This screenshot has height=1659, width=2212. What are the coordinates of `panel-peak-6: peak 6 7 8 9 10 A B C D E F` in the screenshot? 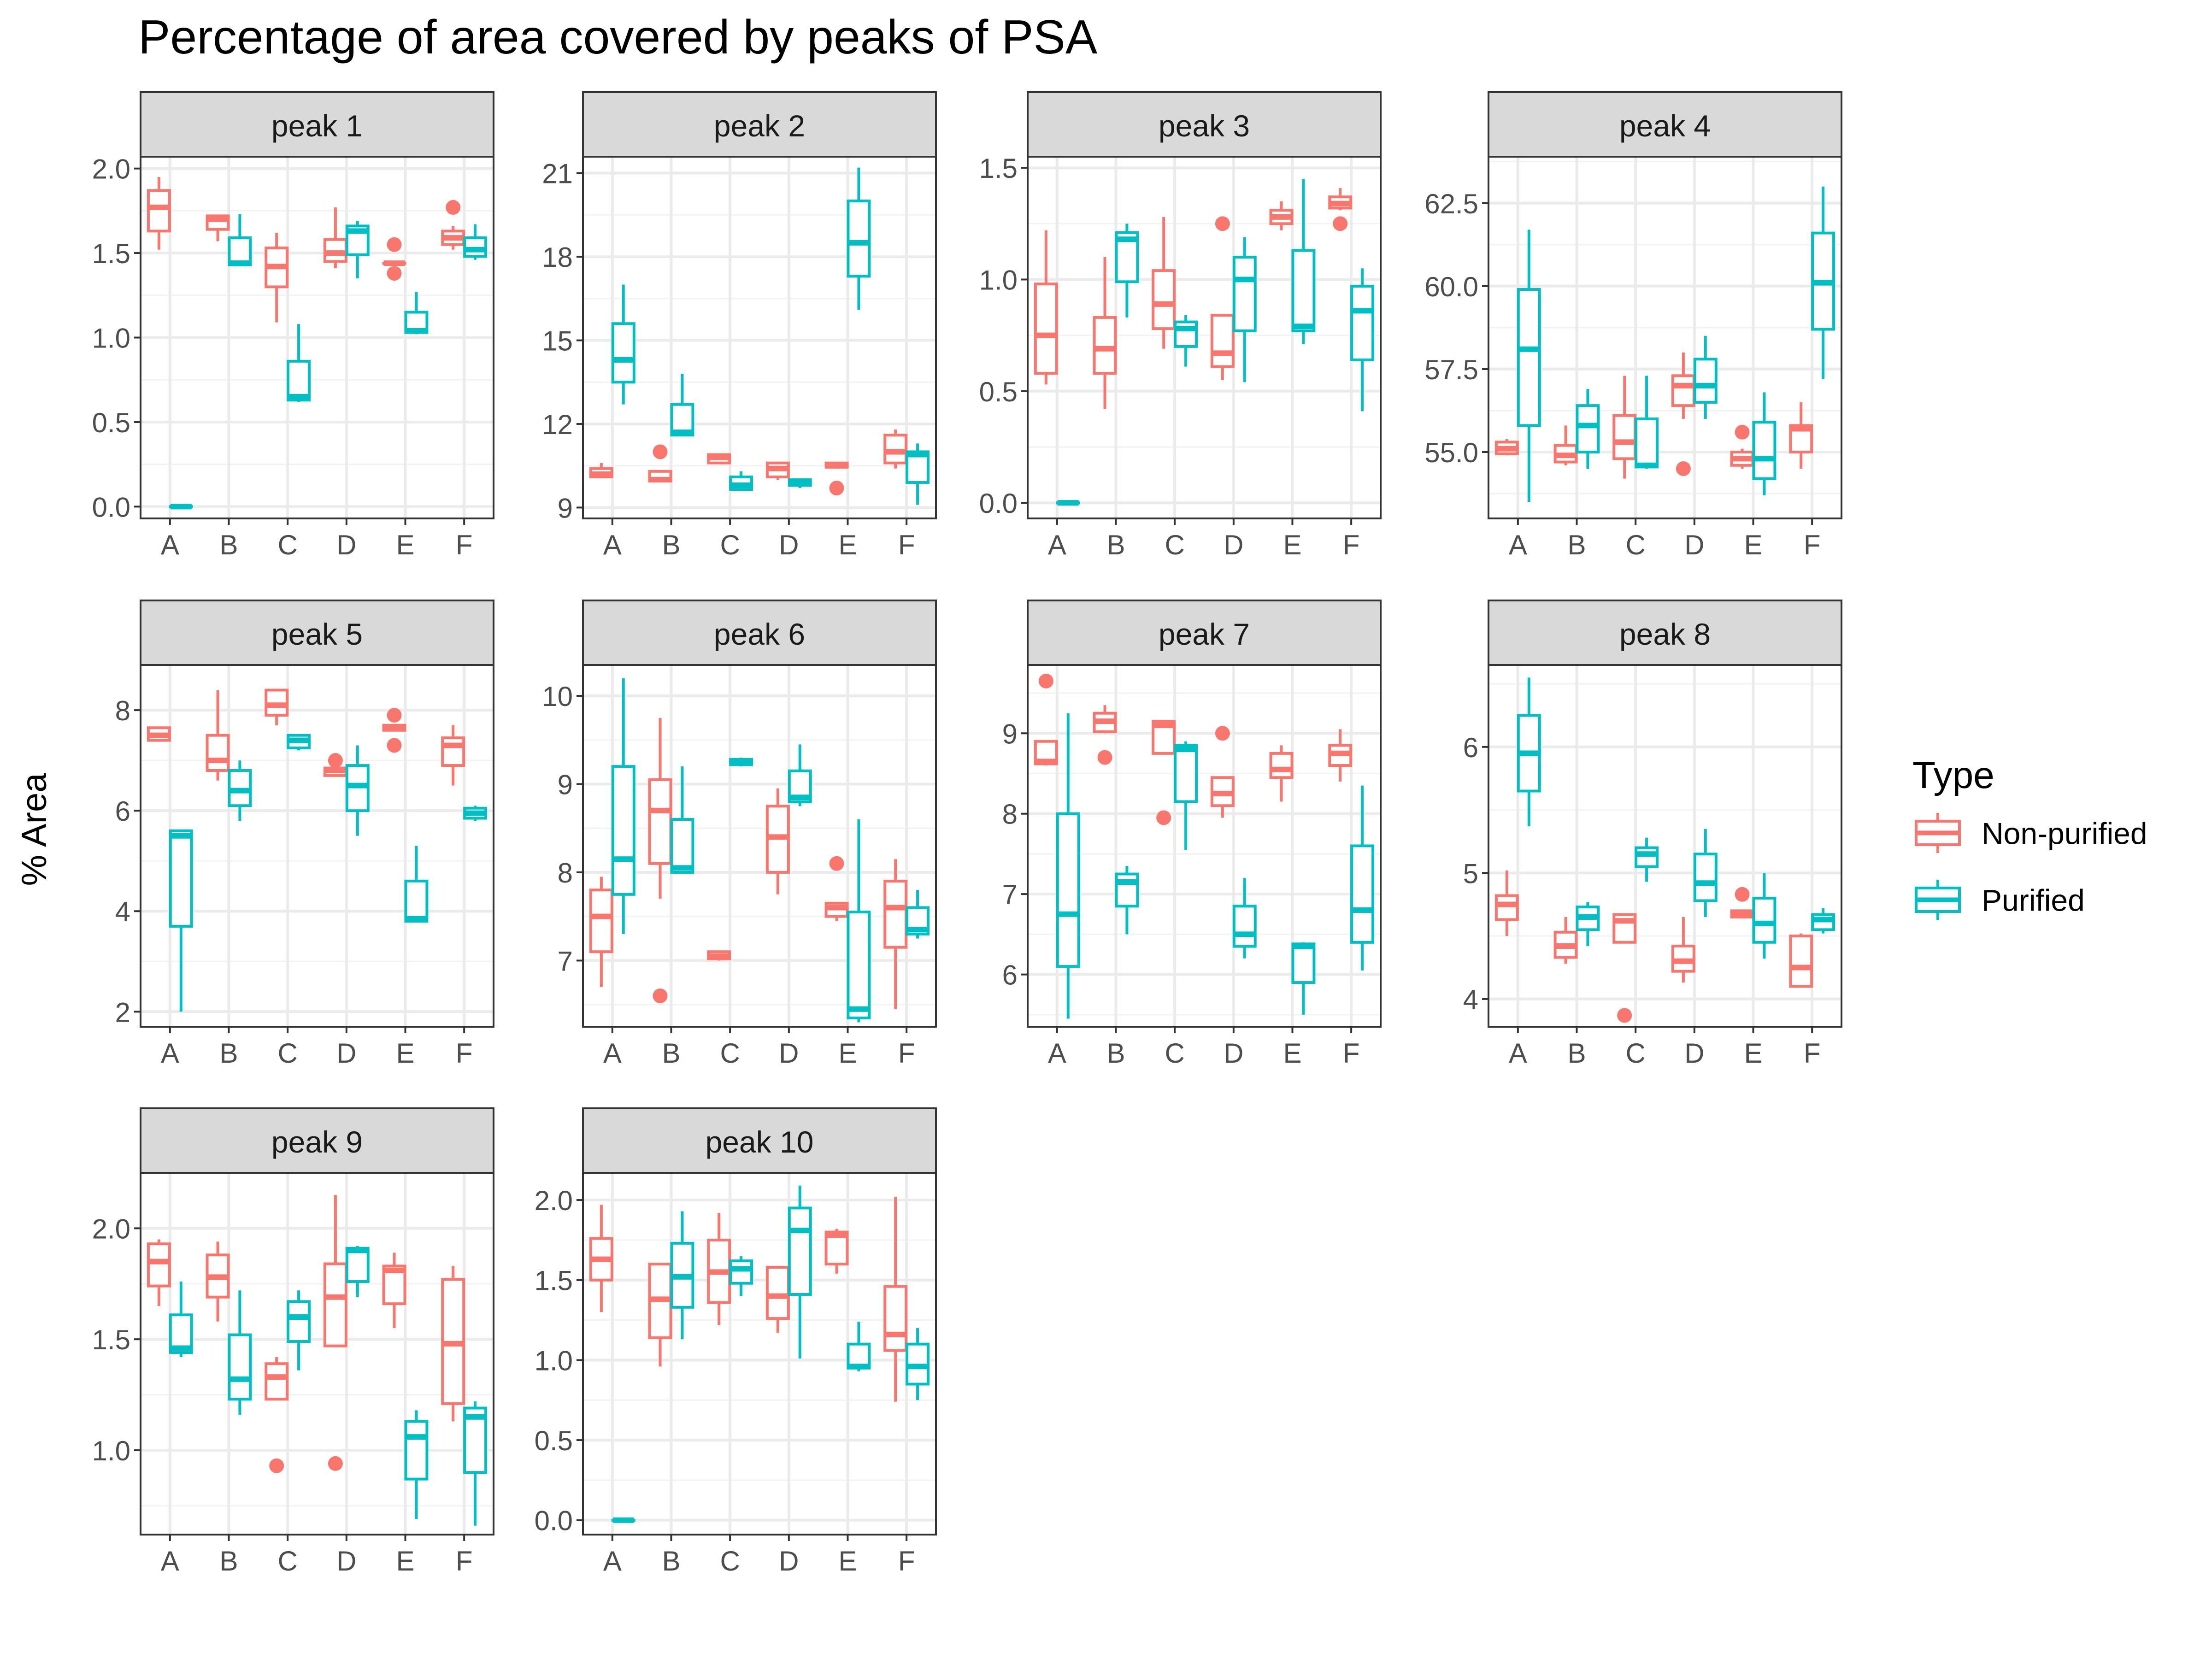 It's located at (739, 834).